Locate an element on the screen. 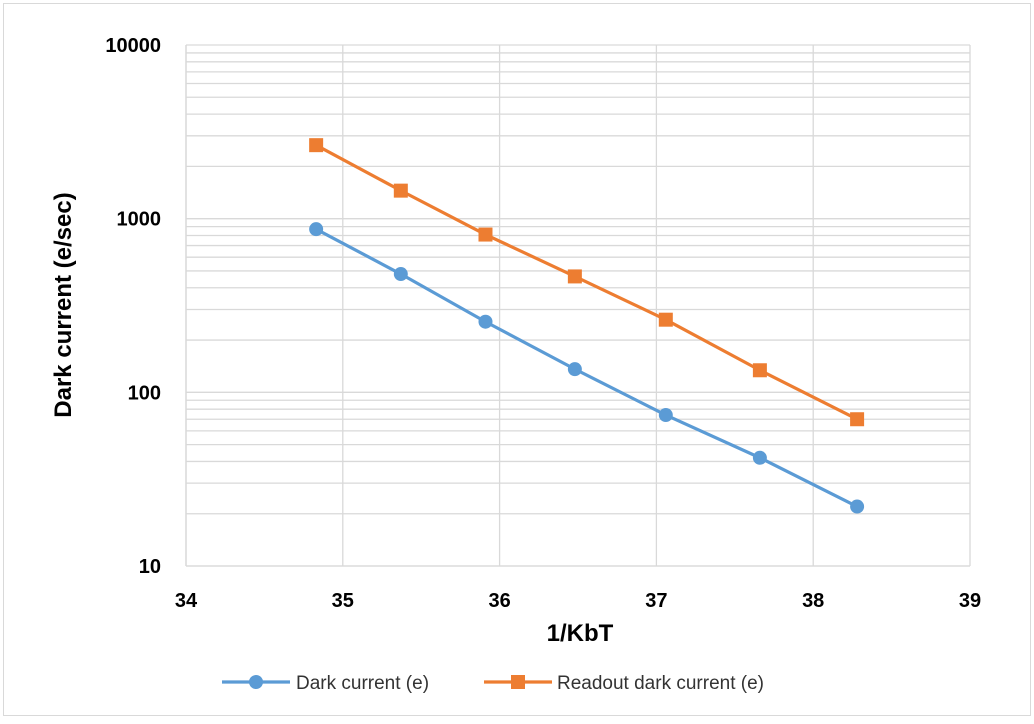  legend-marker-square is located at coordinates (518, 682).